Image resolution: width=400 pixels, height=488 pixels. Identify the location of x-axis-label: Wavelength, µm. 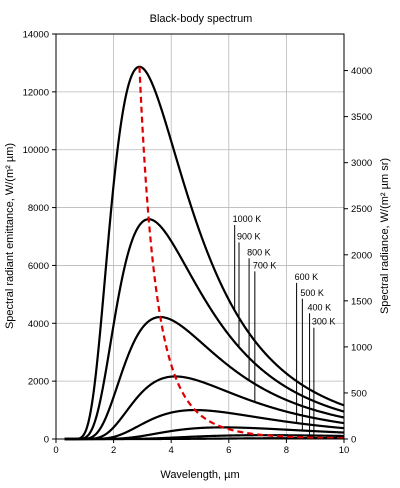
(199, 475).